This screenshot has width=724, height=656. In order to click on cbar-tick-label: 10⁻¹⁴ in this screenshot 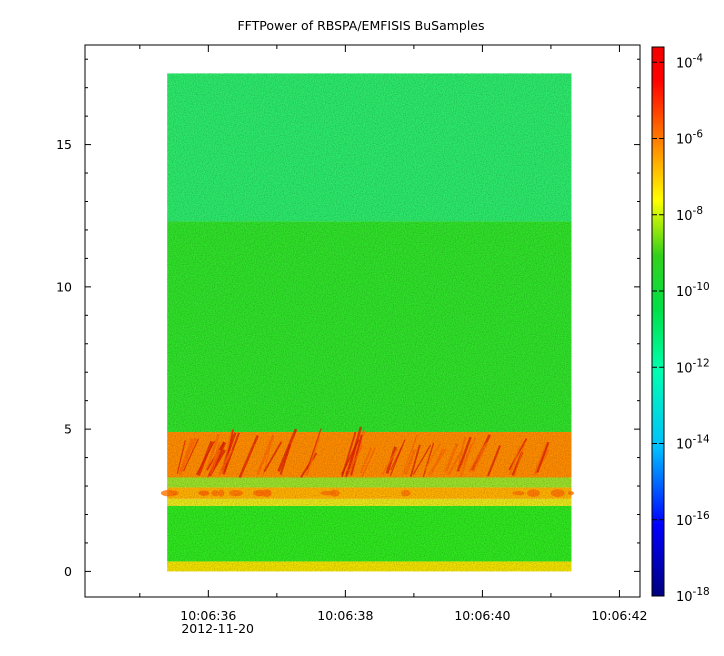, I will do `click(693, 443)`.